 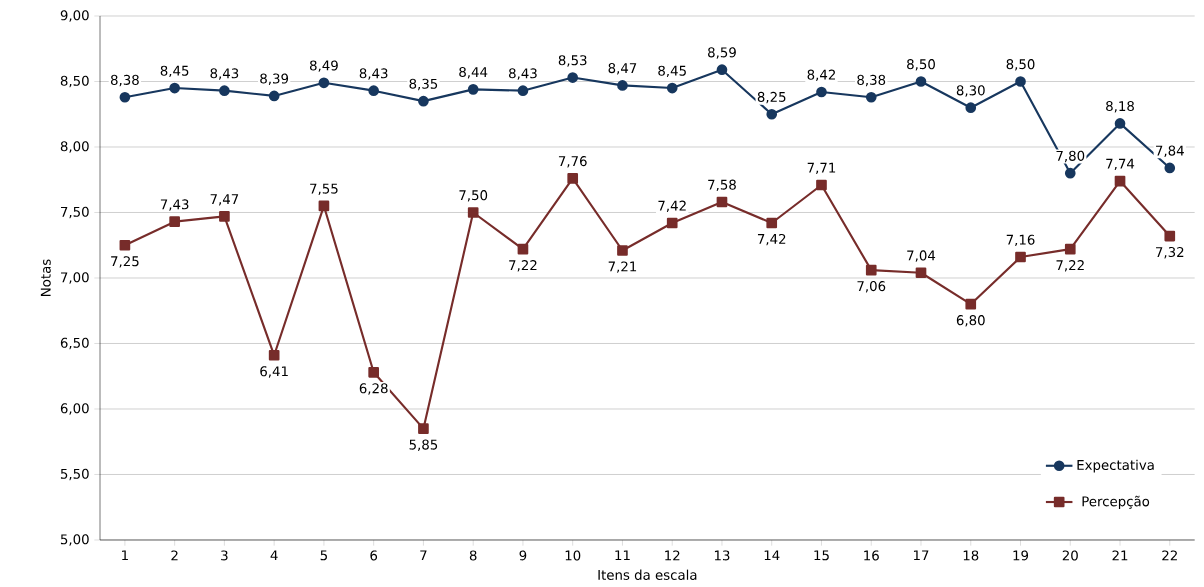 I want to click on x-tick-label: 17, so click(x=921, y=555).